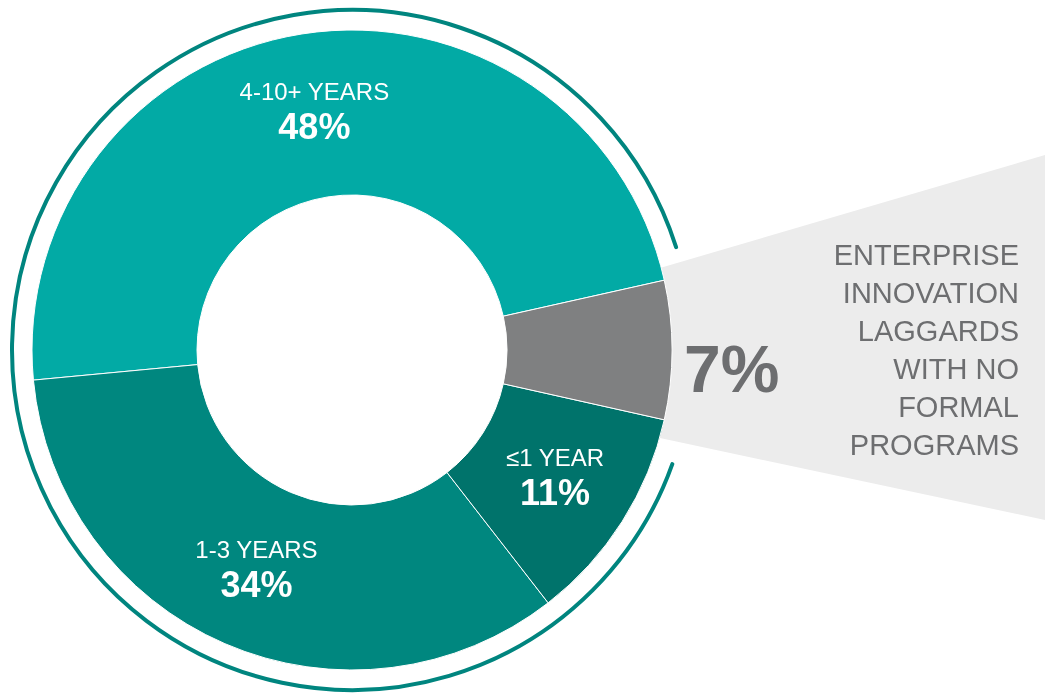  I want to click on data-label: 48%, so click(314, 126).